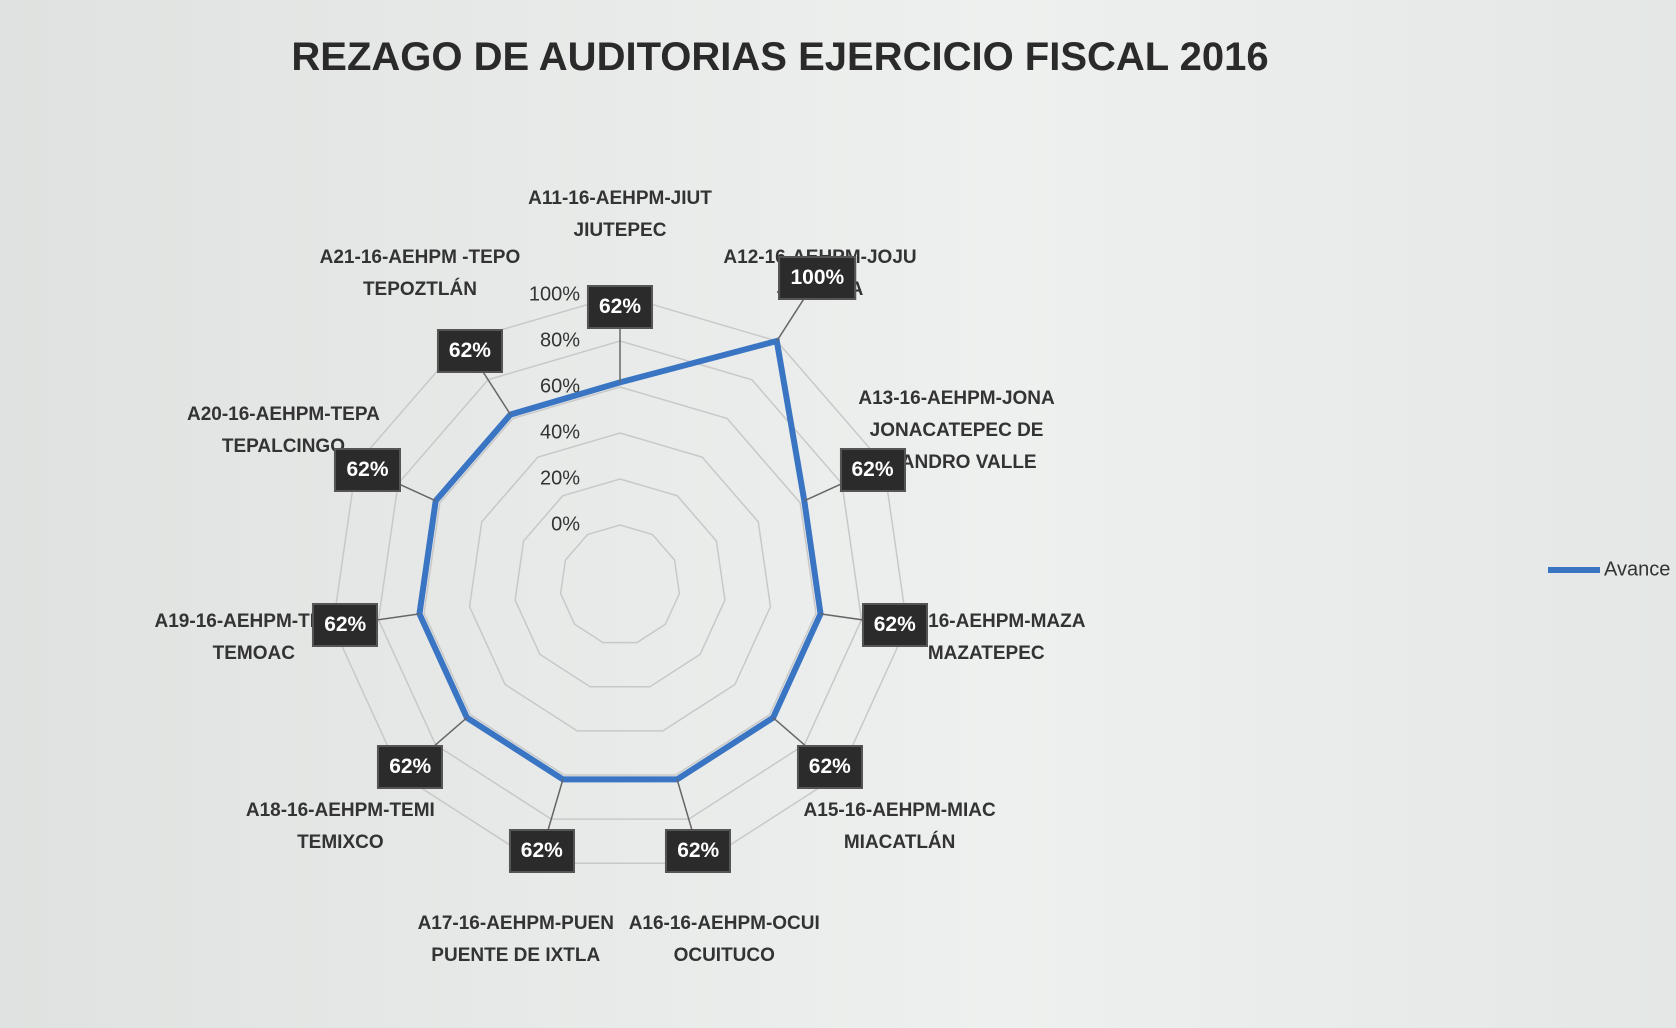 The image size is (1676, 1028). I want to click on category-label: A19-16-AEHPM-TEMO TEMOAC, so click(253, 637).